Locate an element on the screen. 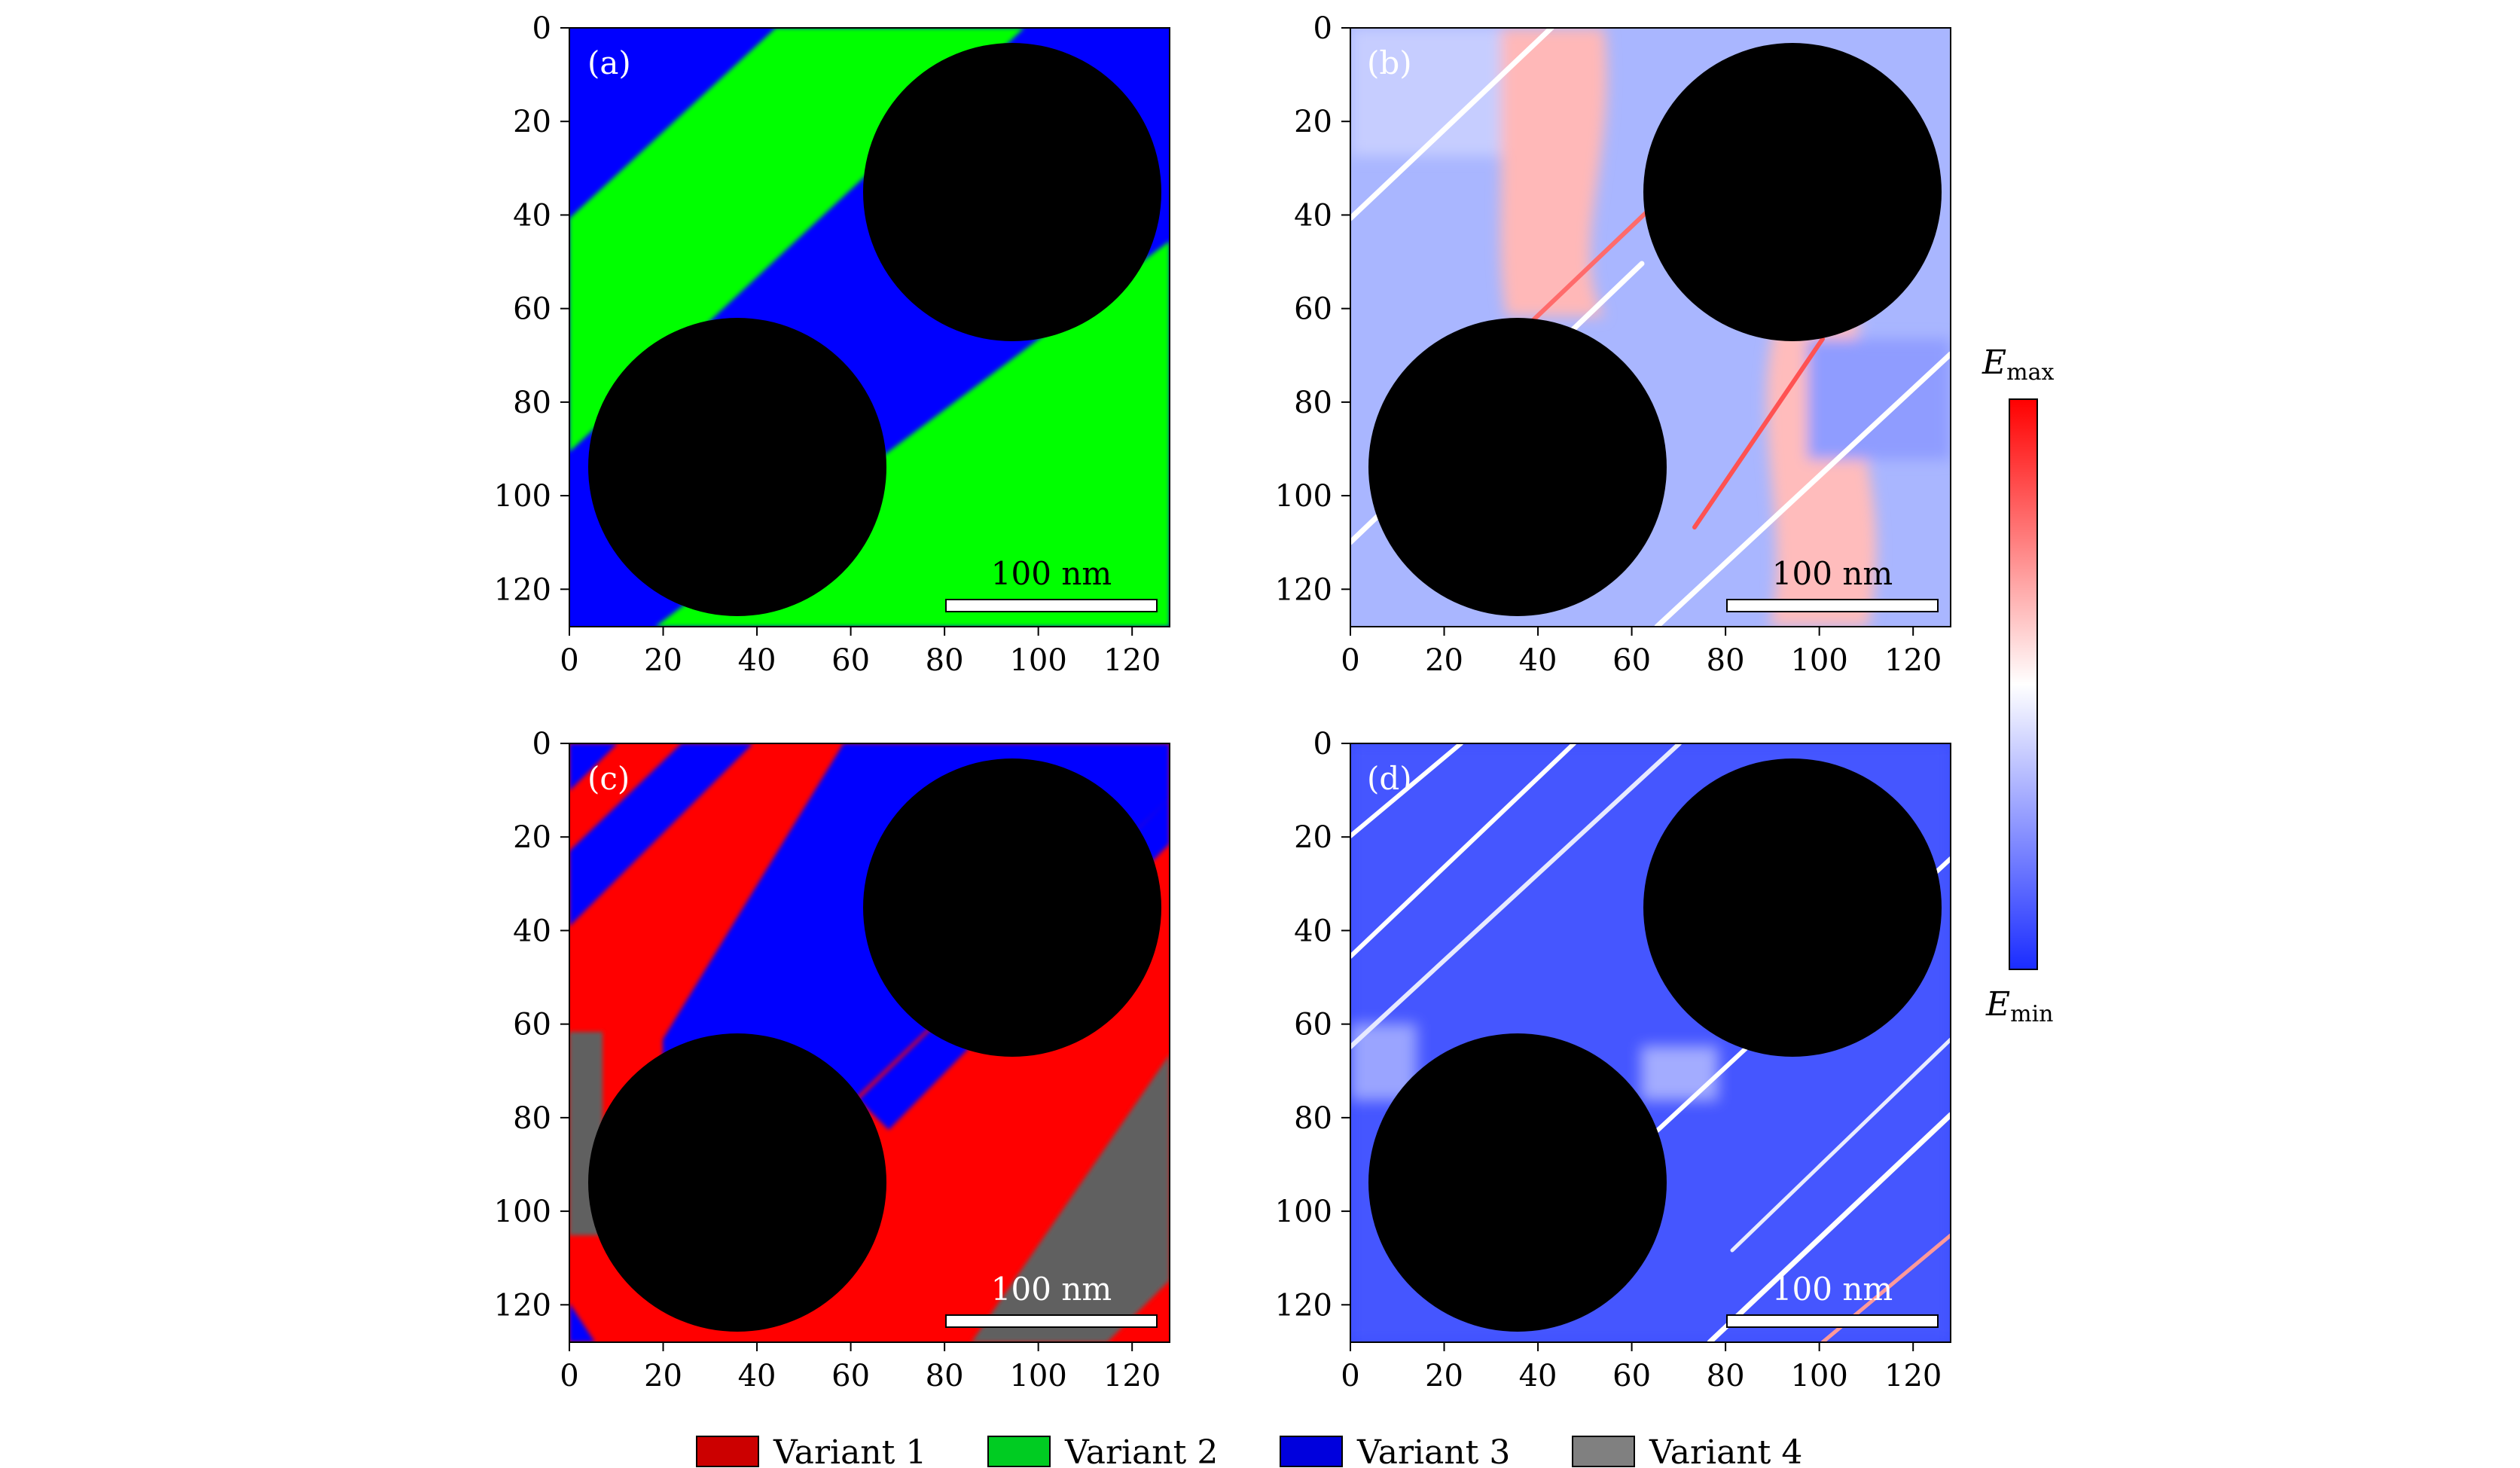 The width and height of the screenshot is (2520, 1468). panel-a-map is located at coordinates (869, 328).